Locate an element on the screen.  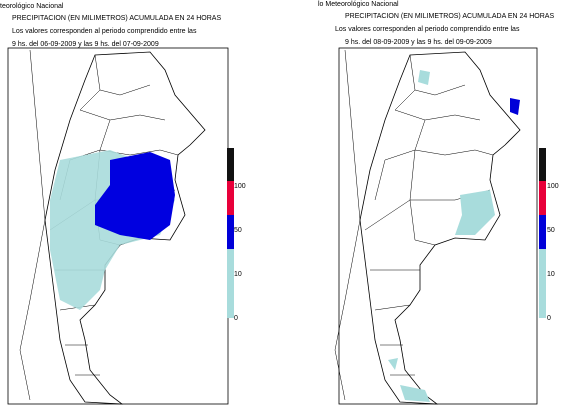
header-line: teorológico Nacional is located at coordinates (32, 6).